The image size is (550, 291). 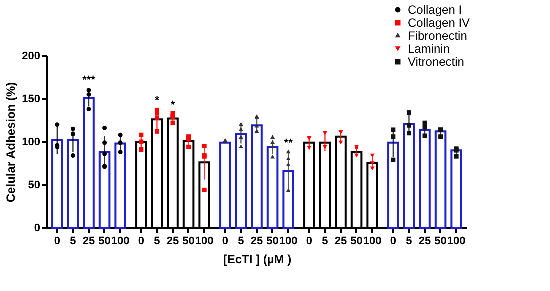 What do you see at coordinates (438, 36) in the screenshot?
I see `legend-label: Fibronectin` at bounding box center [438, 36].